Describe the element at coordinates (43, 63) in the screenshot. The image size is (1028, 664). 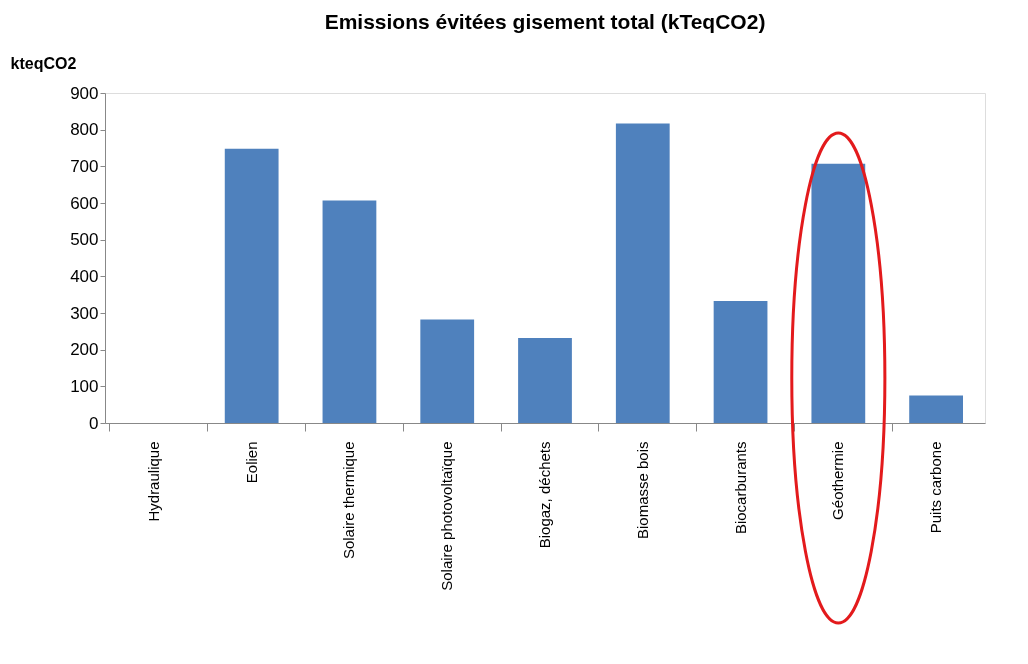
I see `y-axis-title: kteqCO2` at that location.